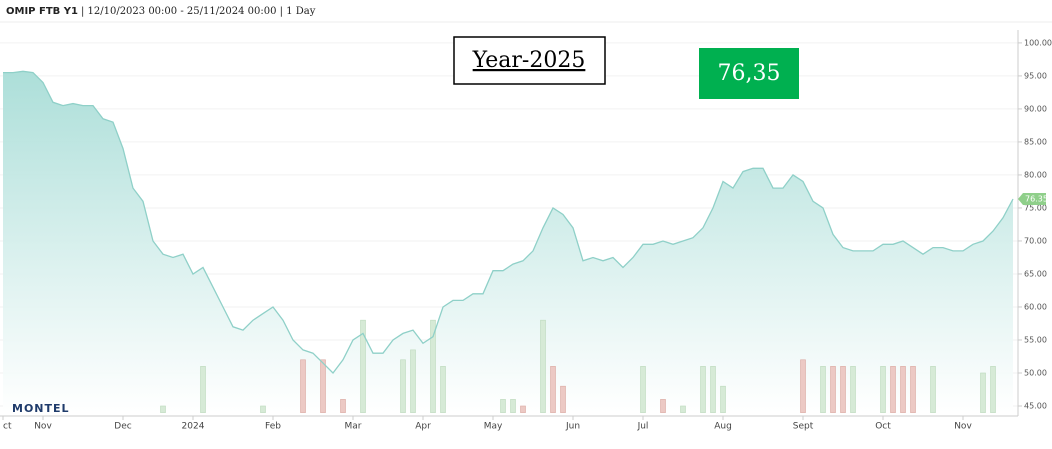 The image size is (1052, 449). I want to click on x-tick-label: Oct, so click(883, 427).